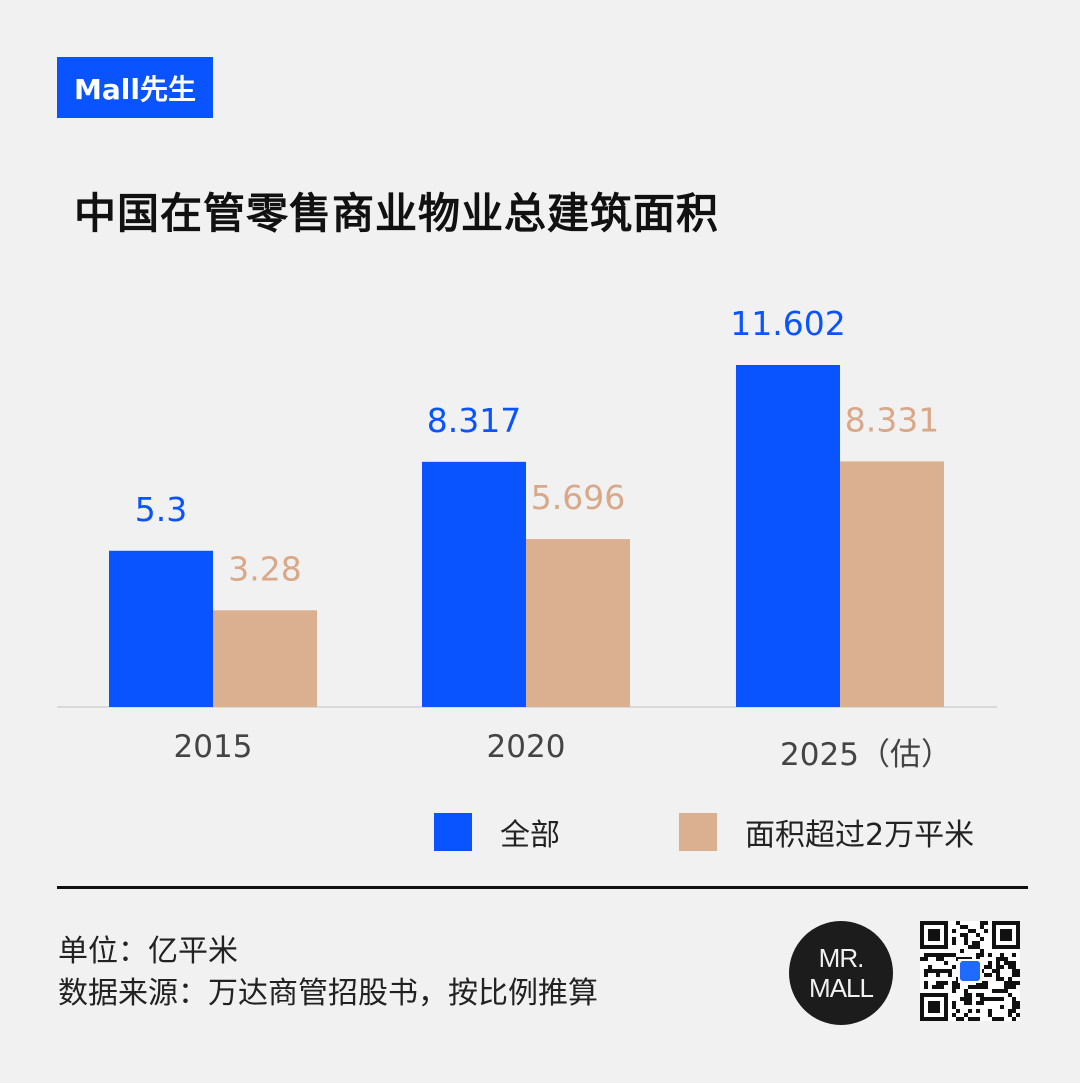  Describe the element at coordinates (860, 835) in the screenshot. I see `legend-label-large: 面积超过2万平米` at that location.